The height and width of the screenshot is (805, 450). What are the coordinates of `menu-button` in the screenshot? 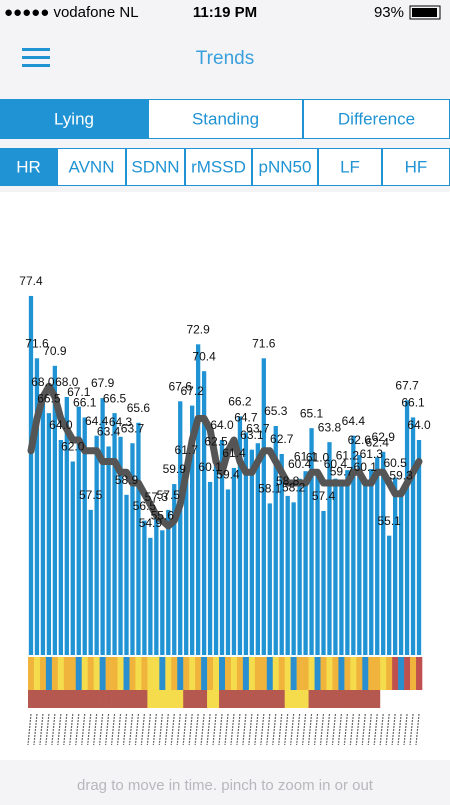 It's located at (36, 57).